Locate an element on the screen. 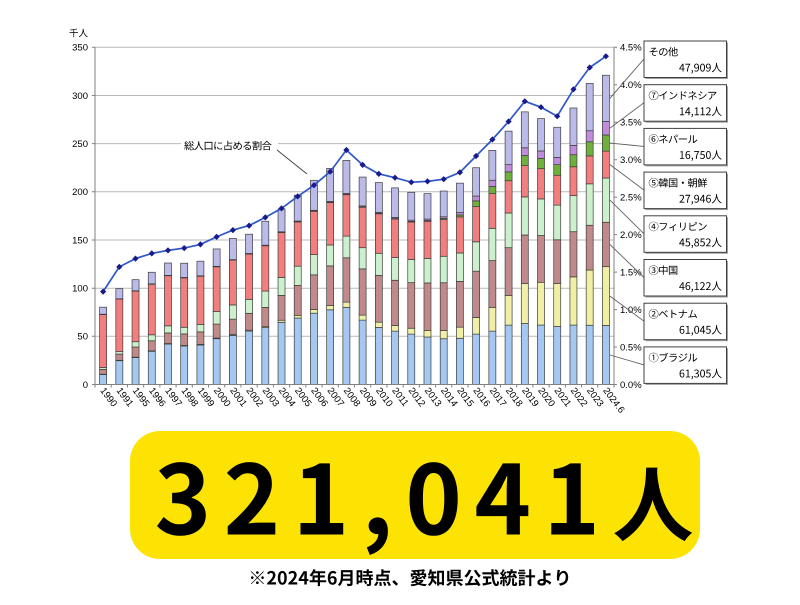 The image size is (800, 605). svg-text: 3.0% is located at coordinates (631, 160).